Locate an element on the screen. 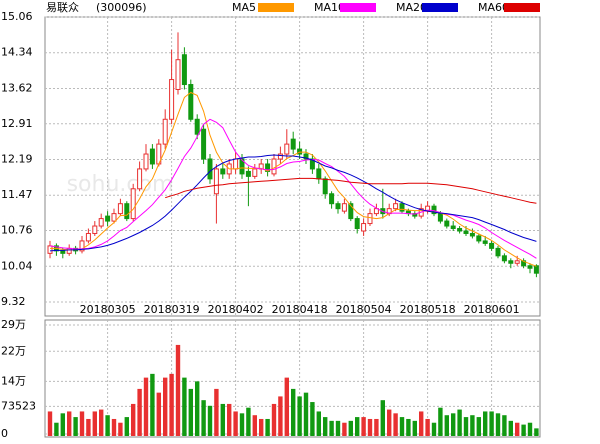 This screenshot has width=600, height=444. volume-tick-label: 22万 is located at coordinates (13, 350).